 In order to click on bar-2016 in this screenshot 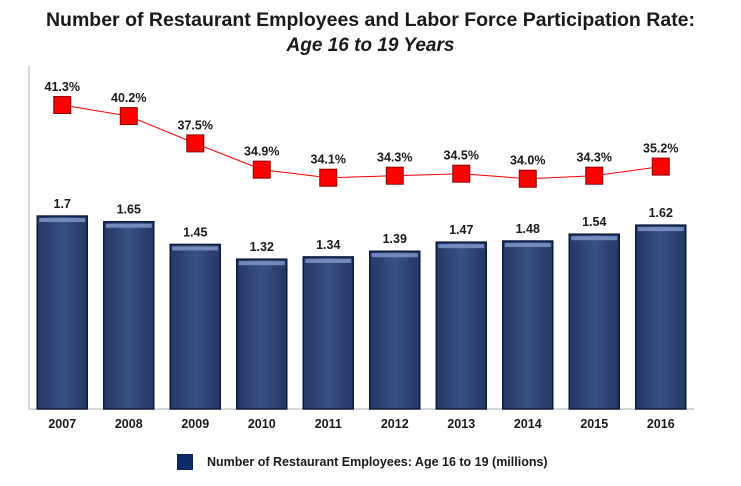, I will do `click(661, 317)`.